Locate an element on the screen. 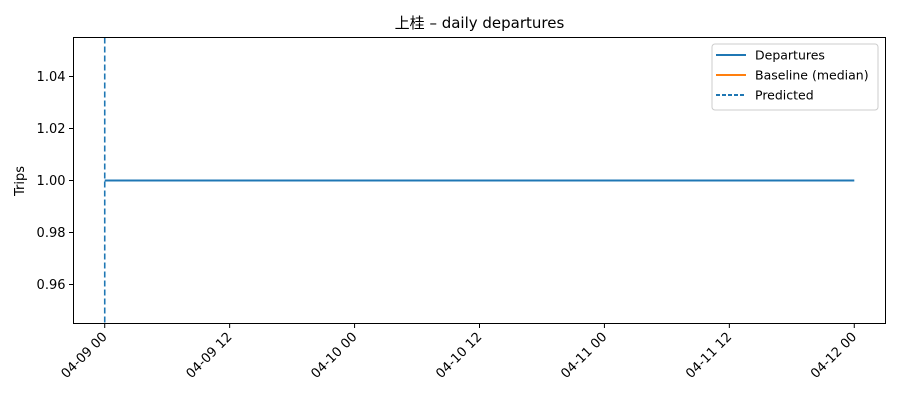 The height and width of the screenshot is (400, 900). chart-title: 上桂 – daily departures is located at coordinates (480, 23).